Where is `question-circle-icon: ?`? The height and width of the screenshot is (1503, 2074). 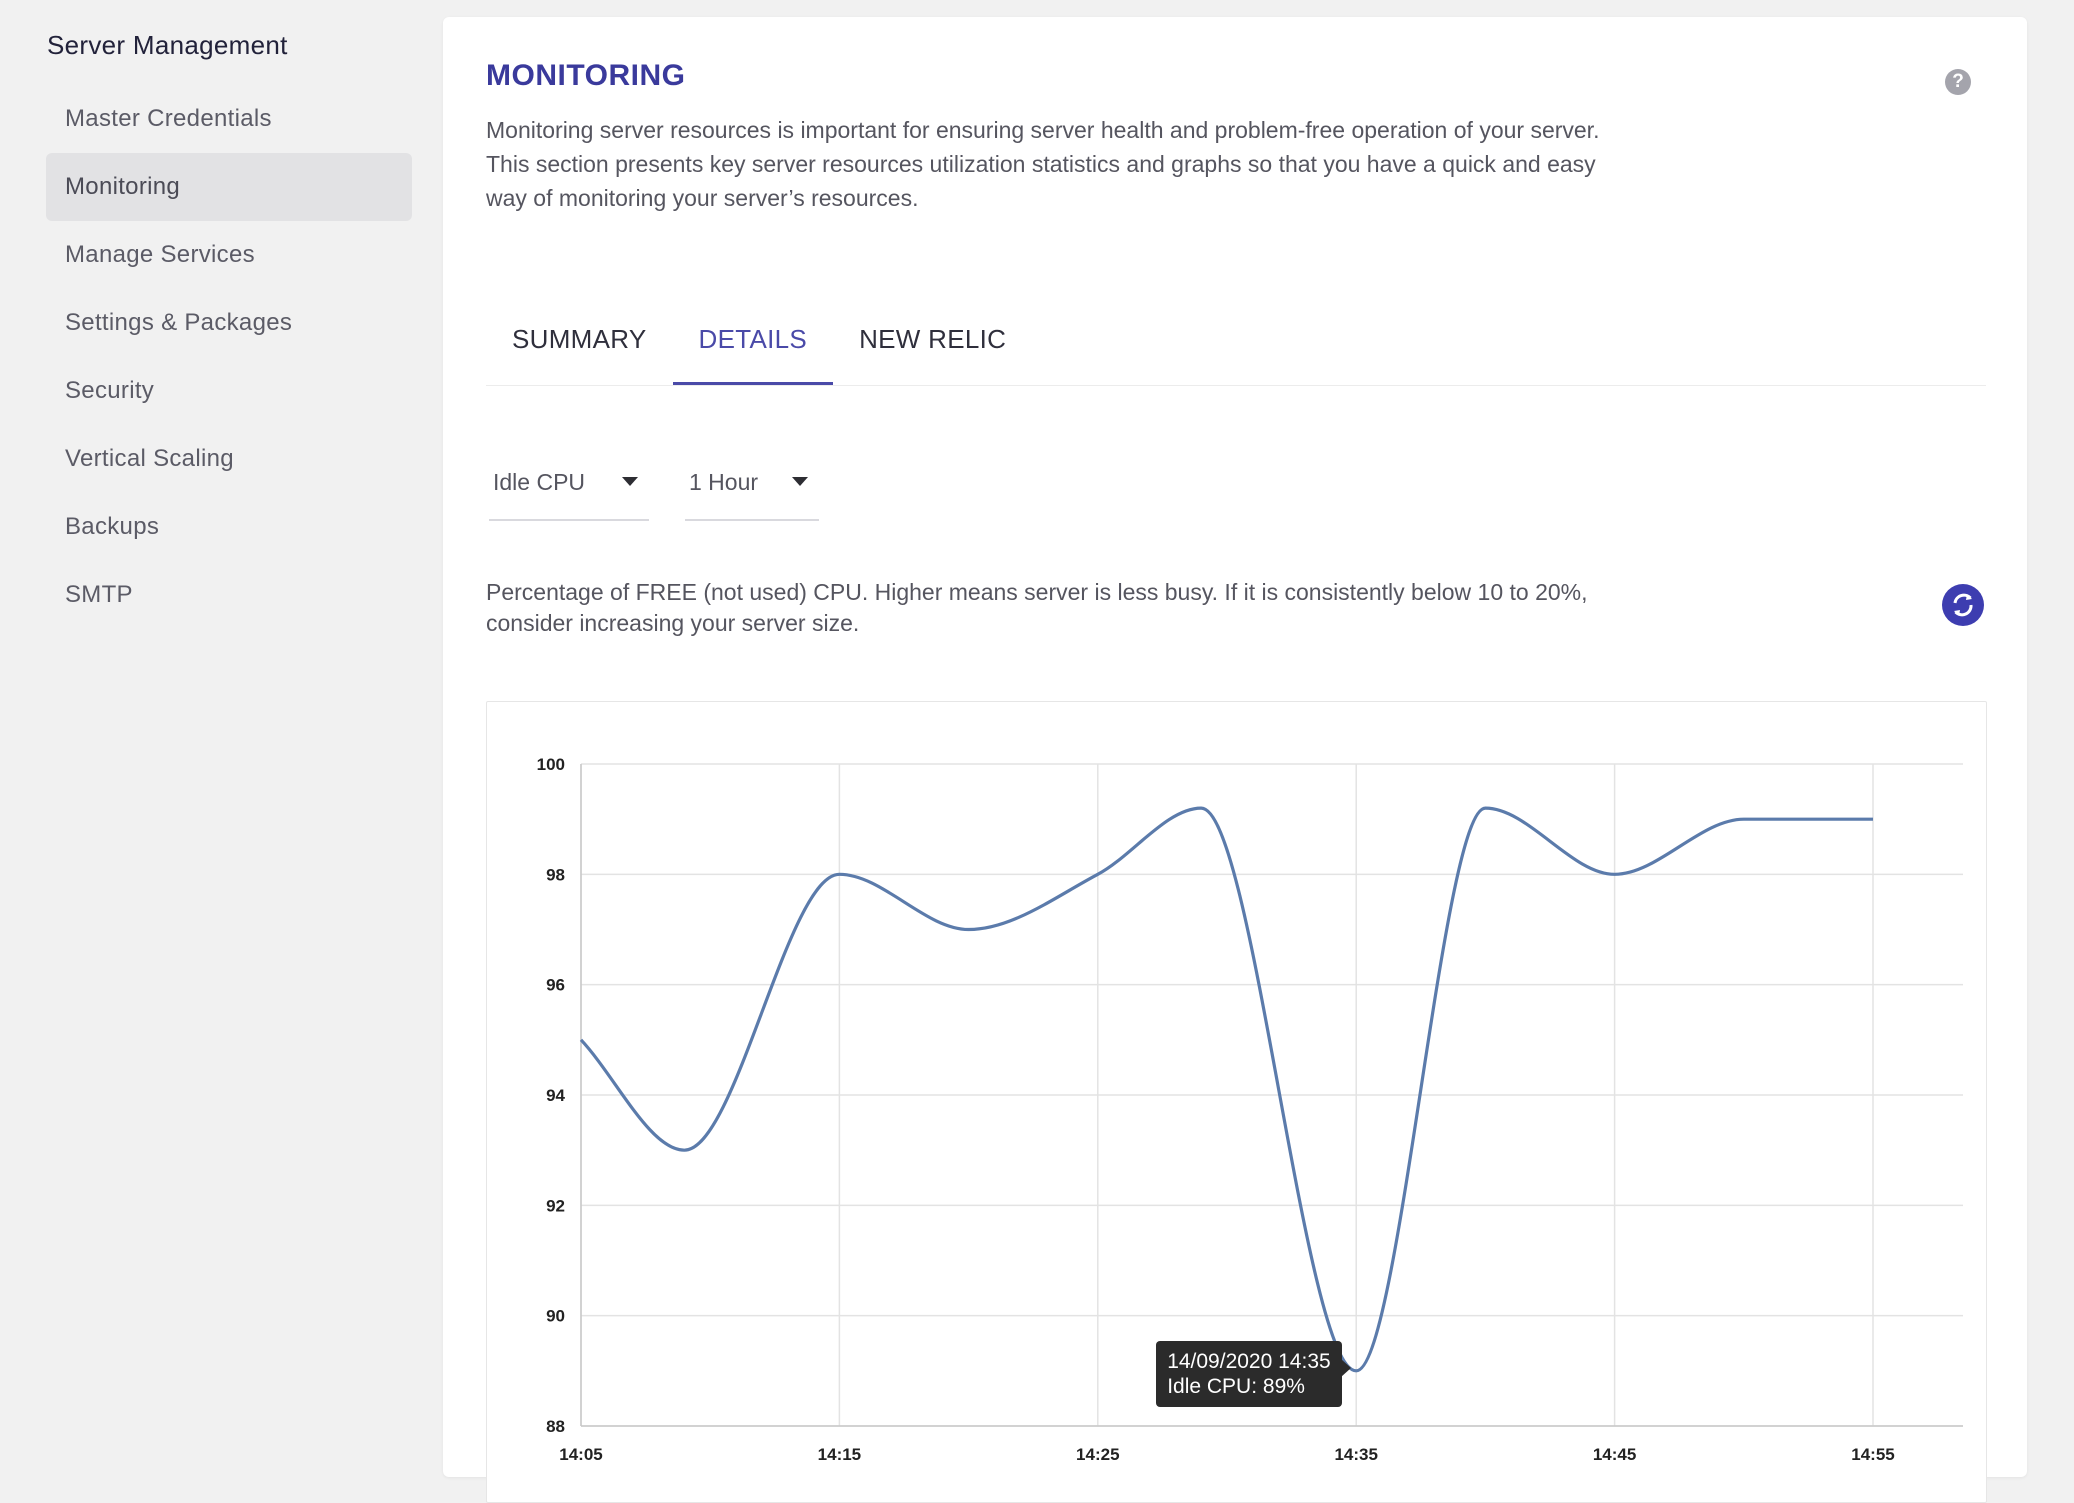 question-circle-icon: ? is located at coordinates (1958, 82).